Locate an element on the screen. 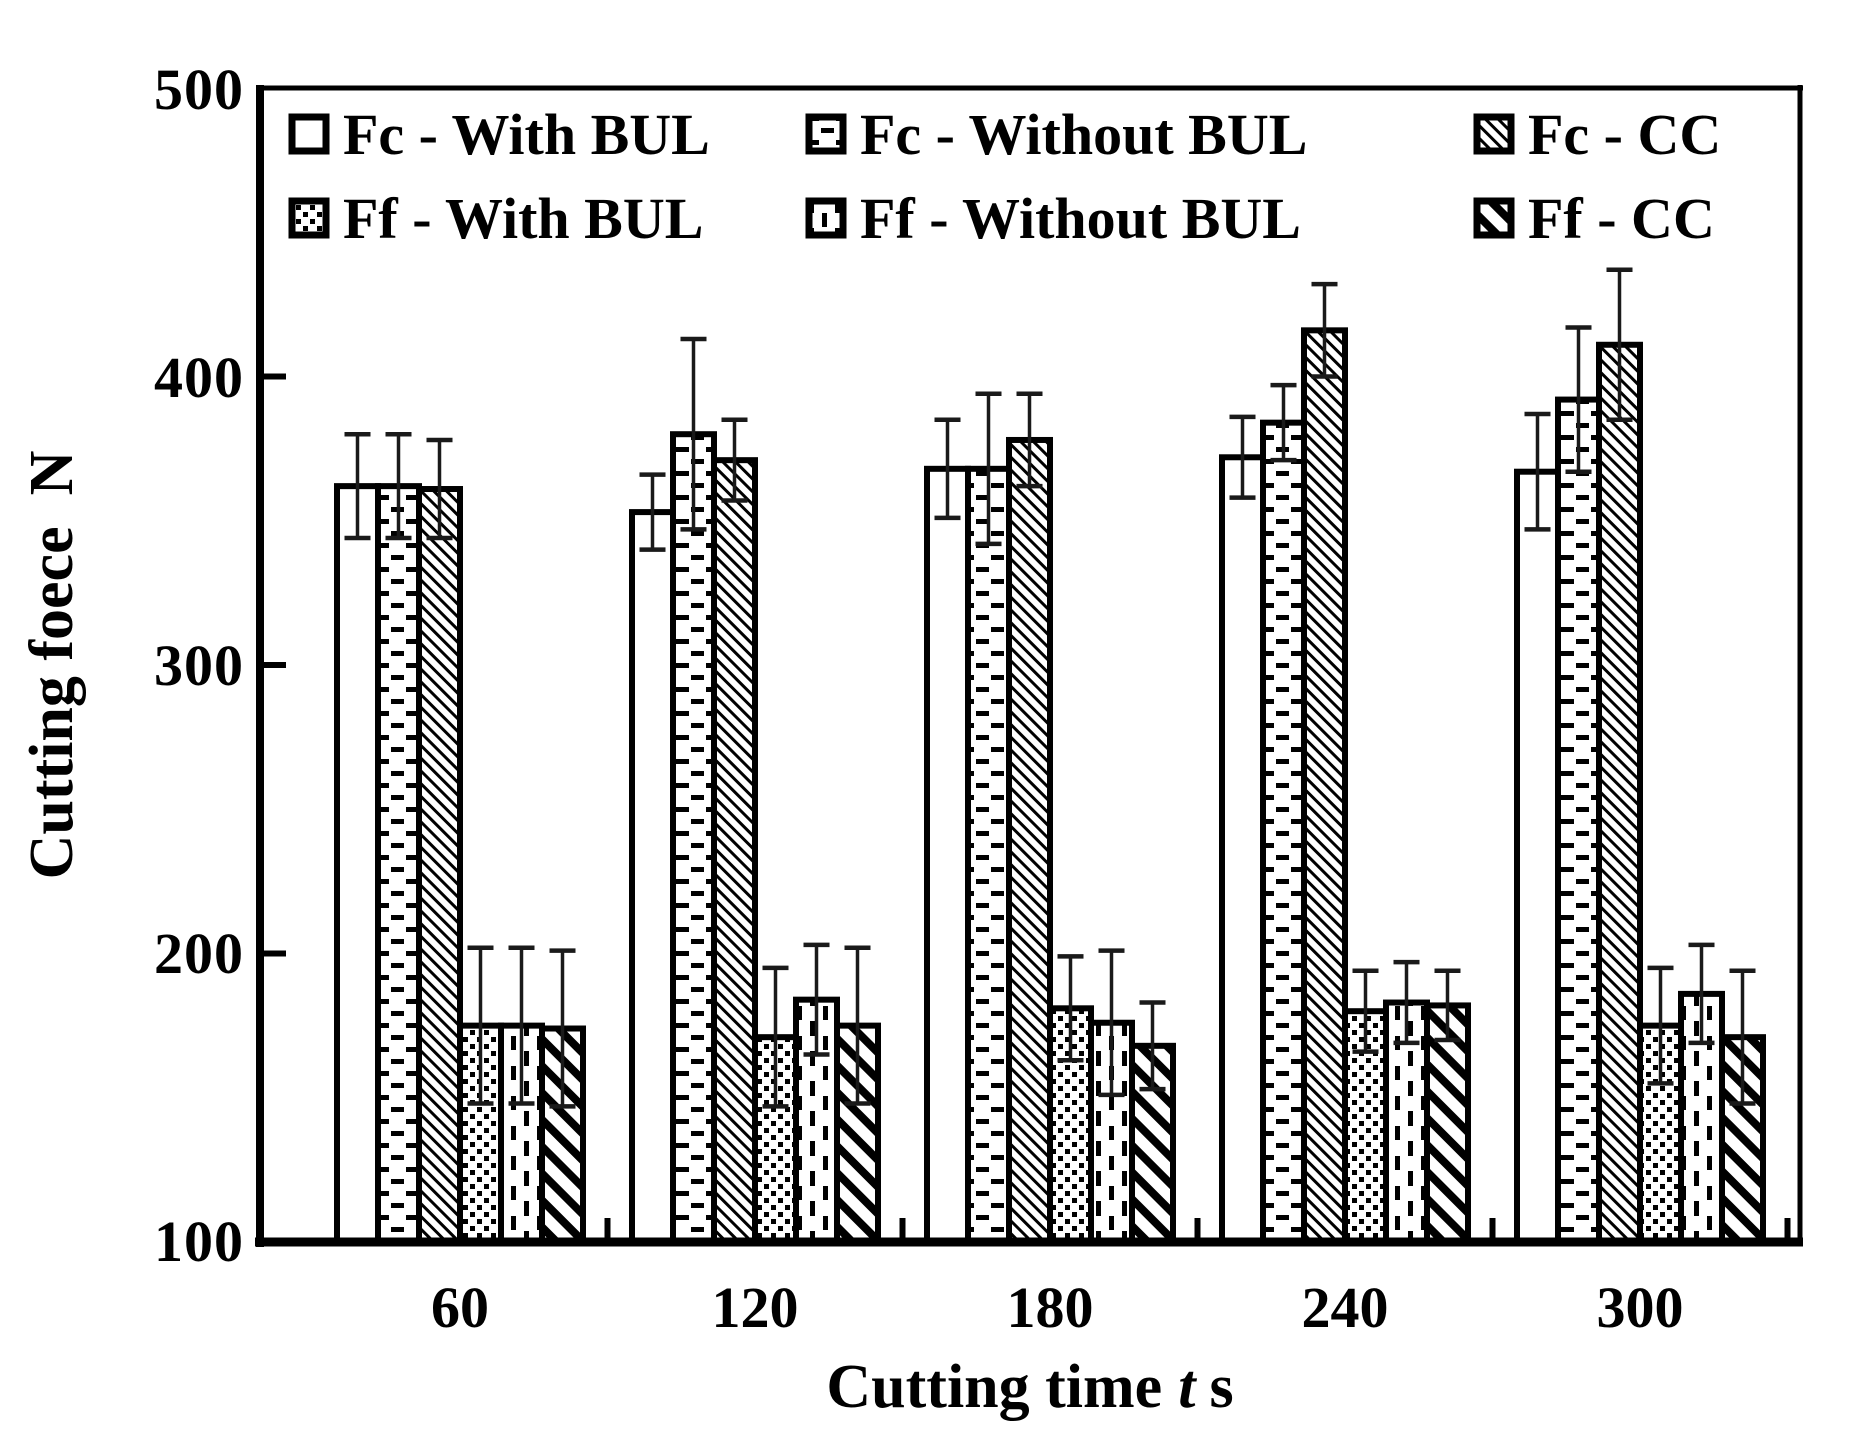 This screenshot has width=1853, height=1452. x-tick-label: 300 is located at coordinates (1640, 1307).